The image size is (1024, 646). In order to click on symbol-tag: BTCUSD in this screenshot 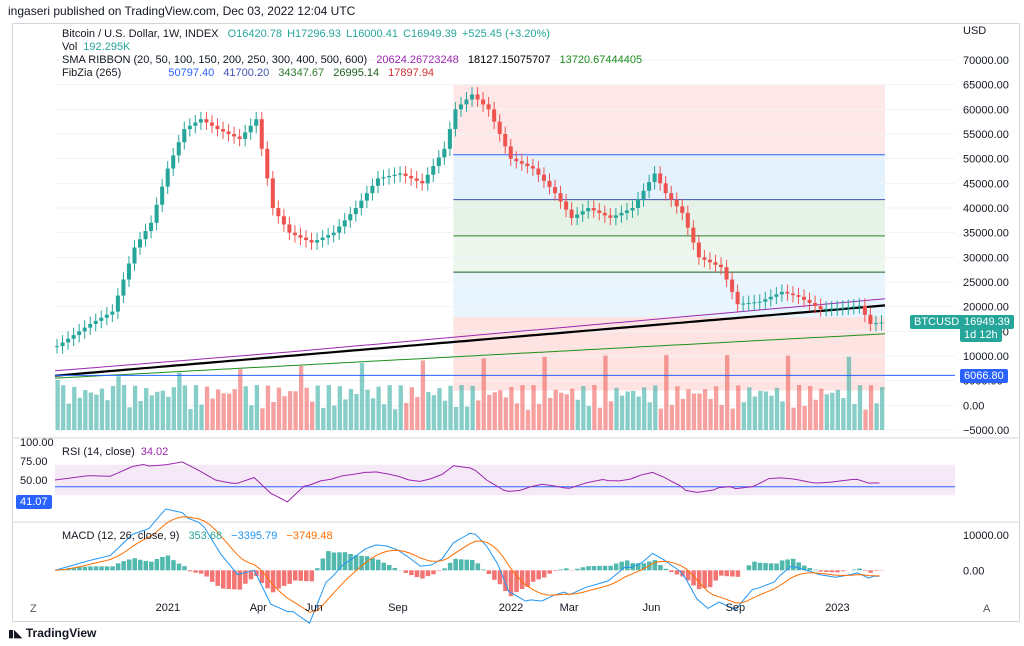, I will do `click(937, 322)`.